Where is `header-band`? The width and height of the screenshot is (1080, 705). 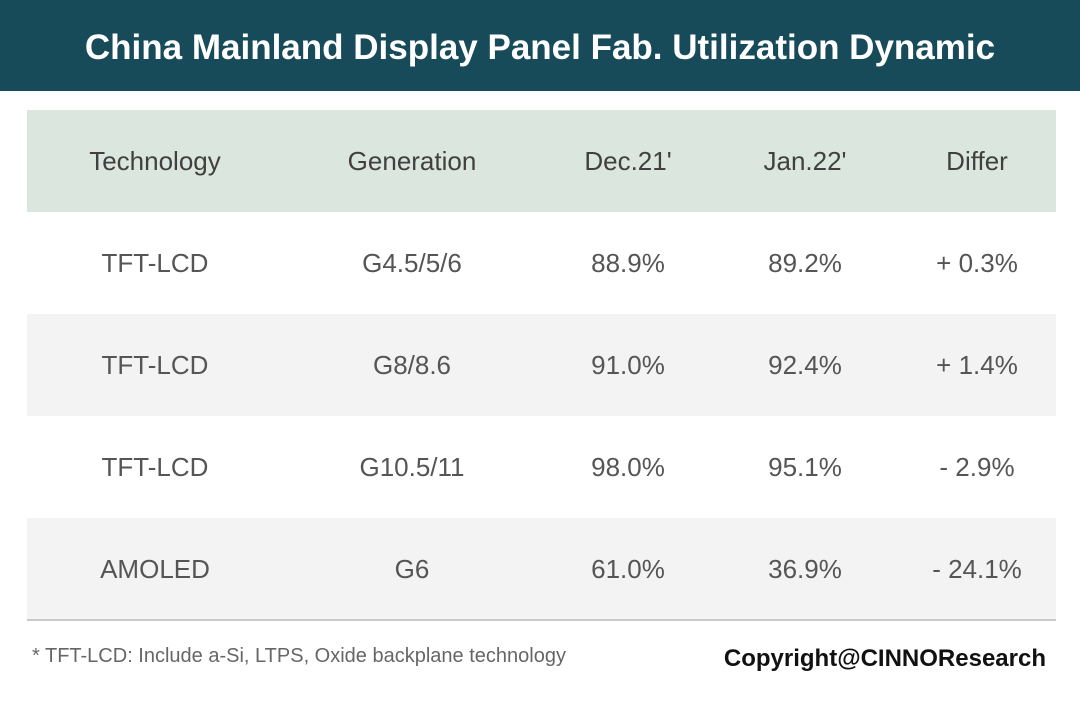
header-band is located at coordinates (540, 45).